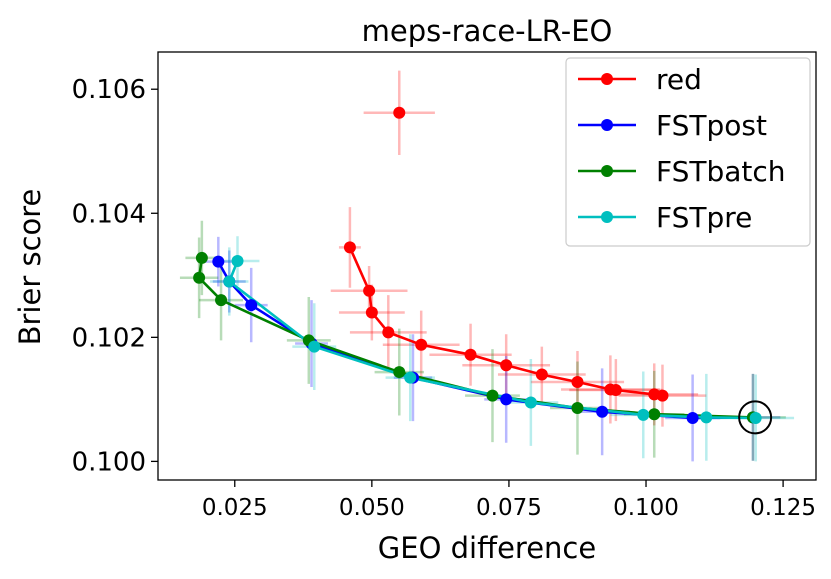 The image size is (831, 579). What do you see at coordinates (109, 338) in the screenshot?
I see `y-tick-label: 0.102` at bounding box center [109, 338].